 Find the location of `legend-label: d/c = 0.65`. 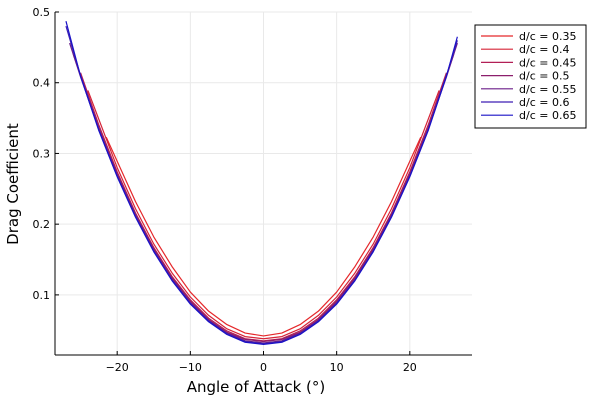

legend-label: d/c = 0.65 is located at coordinates (547, 115).